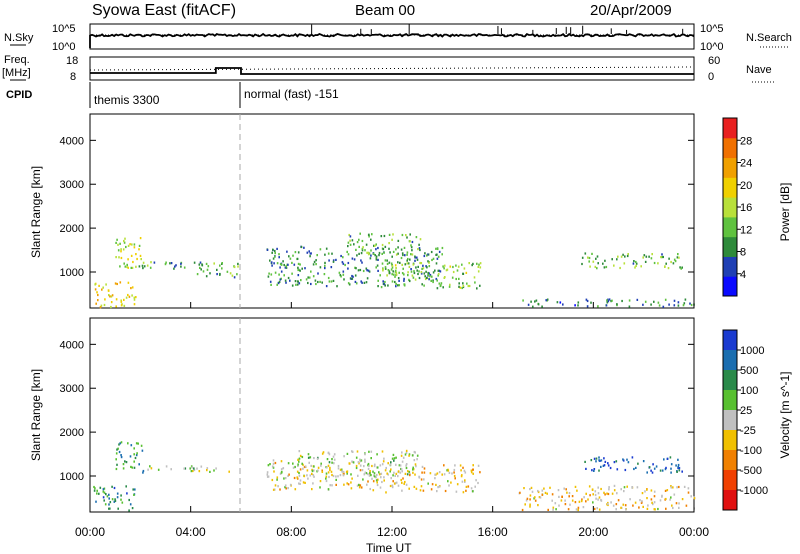 Image resolution: width=800 pixels, height=554 pixels. I want to click on colorbar-segment, so click(730, 128).